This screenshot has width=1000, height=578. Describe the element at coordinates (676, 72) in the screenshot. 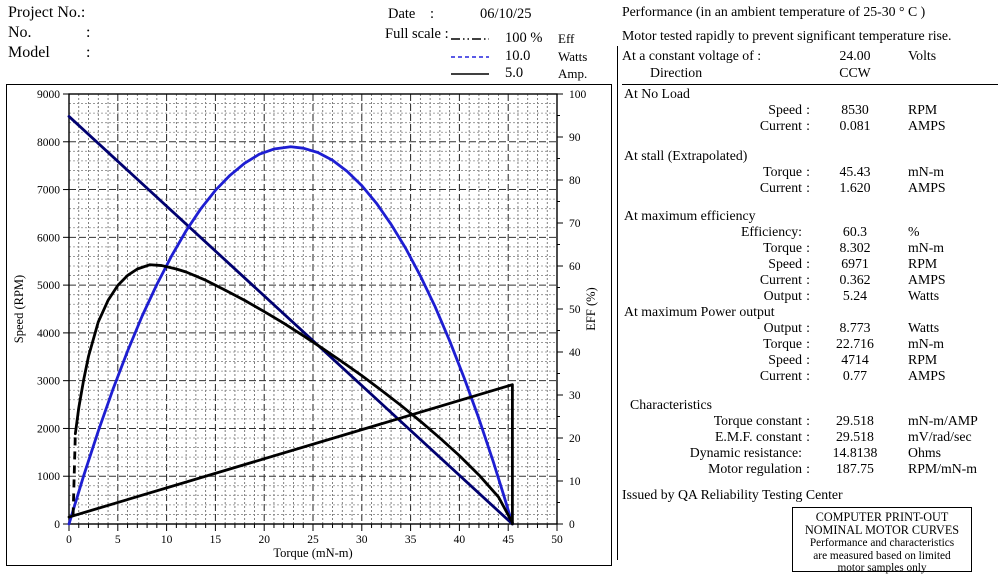

I see `direction-label: Direction` at that location.